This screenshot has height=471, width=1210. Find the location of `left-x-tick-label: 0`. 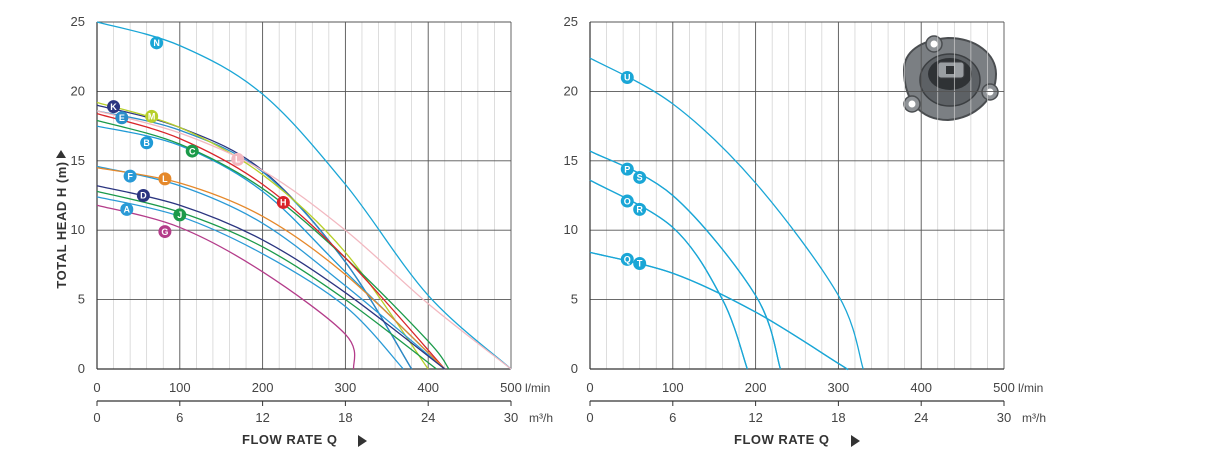

left-x-tick-label: 0 is located at coordinates (96, 387).